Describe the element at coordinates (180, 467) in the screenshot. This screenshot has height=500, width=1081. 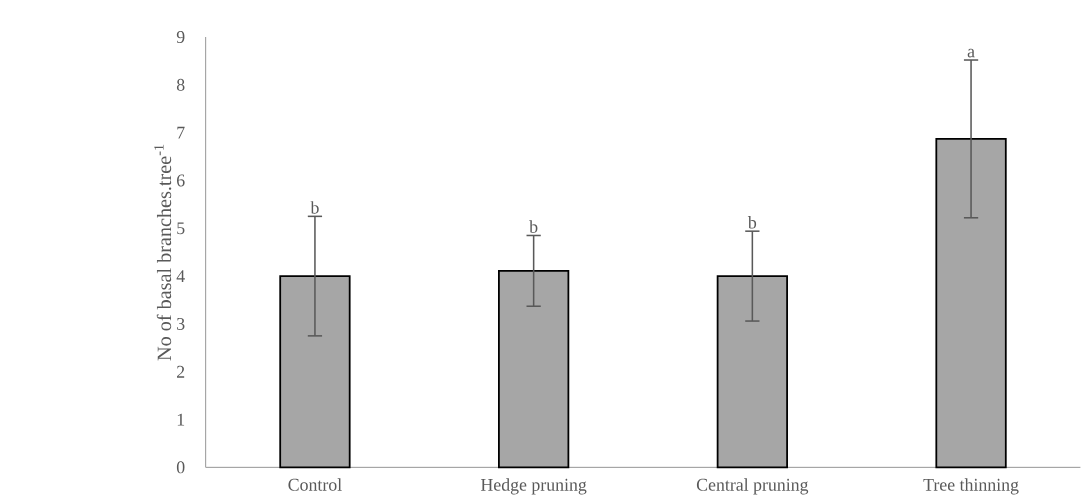
I see `y-tick-label: 0` at that location.